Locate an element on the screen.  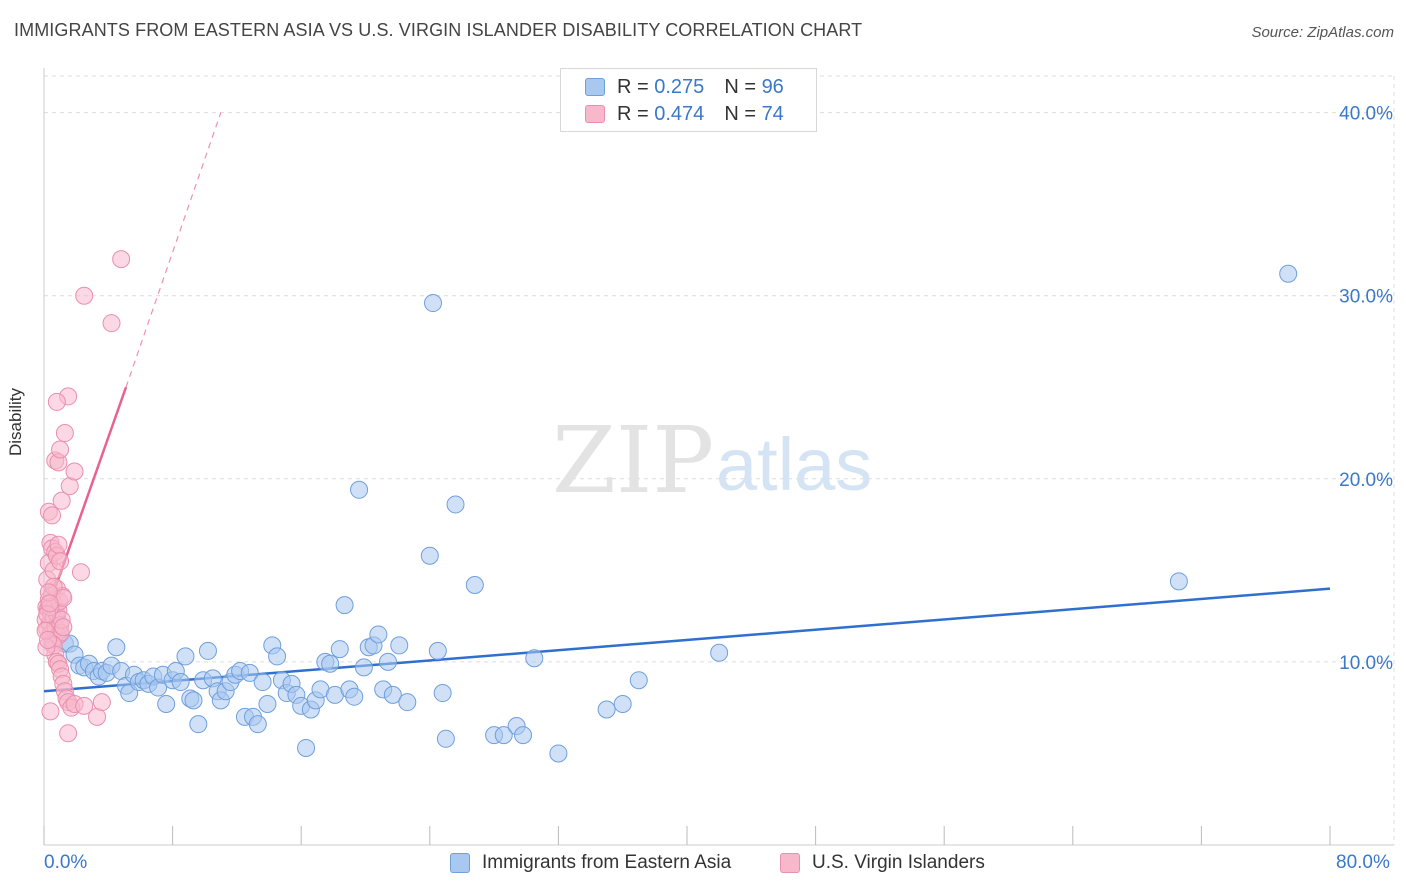
x-tick-label-max: 80.0% is located at coordinates (1363, 862).